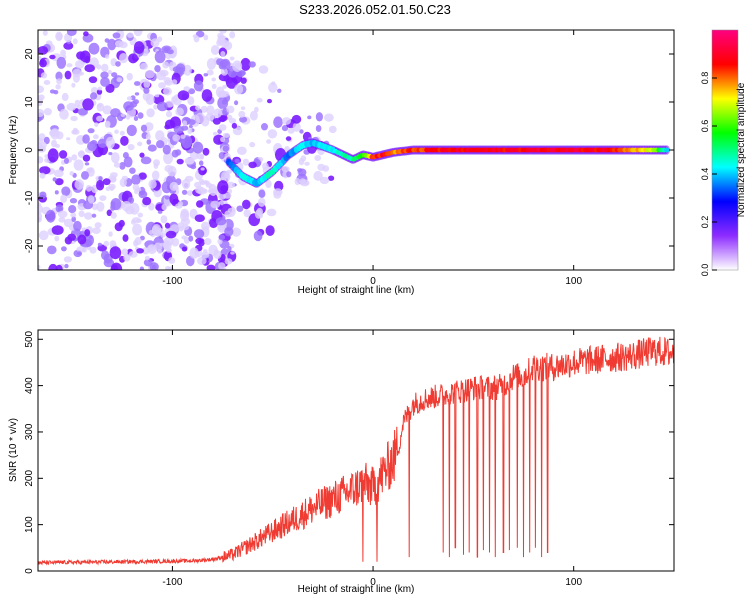 The image size is (750, 600). Describe the element at coordinates (29, 102) in the screenshot. I see `heatmap-y-tick-label: 10` at that location.